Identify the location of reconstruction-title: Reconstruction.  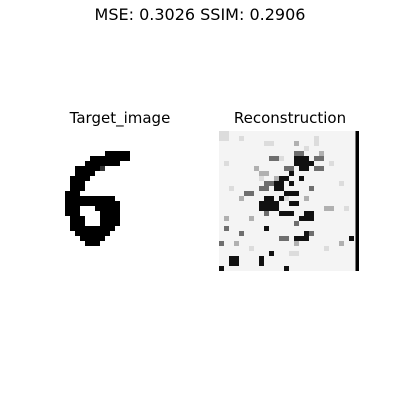
(290, 118).